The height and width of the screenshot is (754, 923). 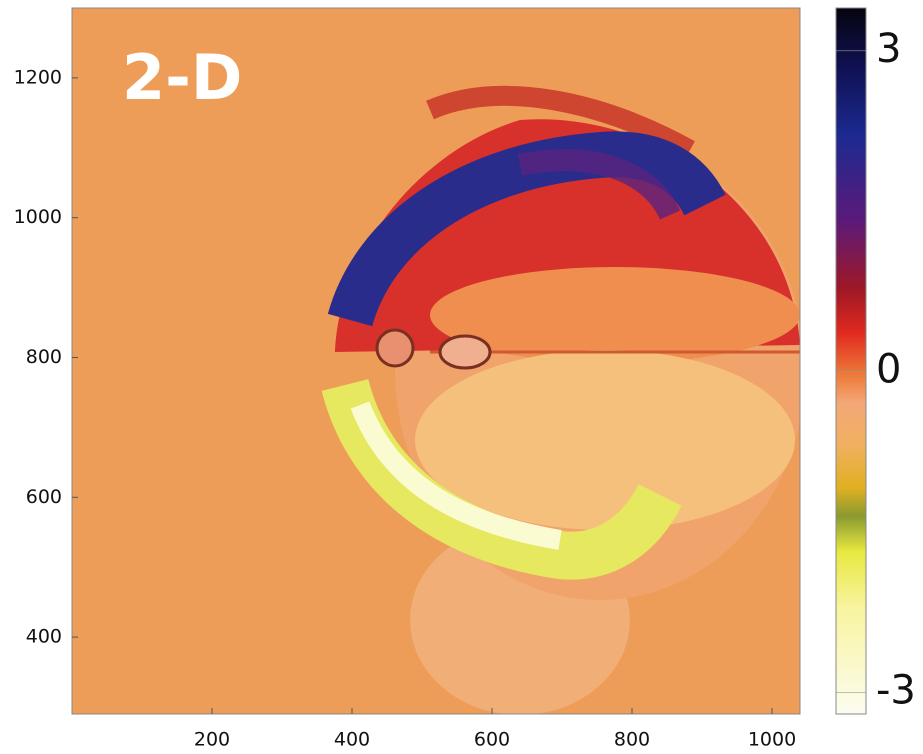 I want to click on y-tick-label: 1200, so click(x=38, y=77).